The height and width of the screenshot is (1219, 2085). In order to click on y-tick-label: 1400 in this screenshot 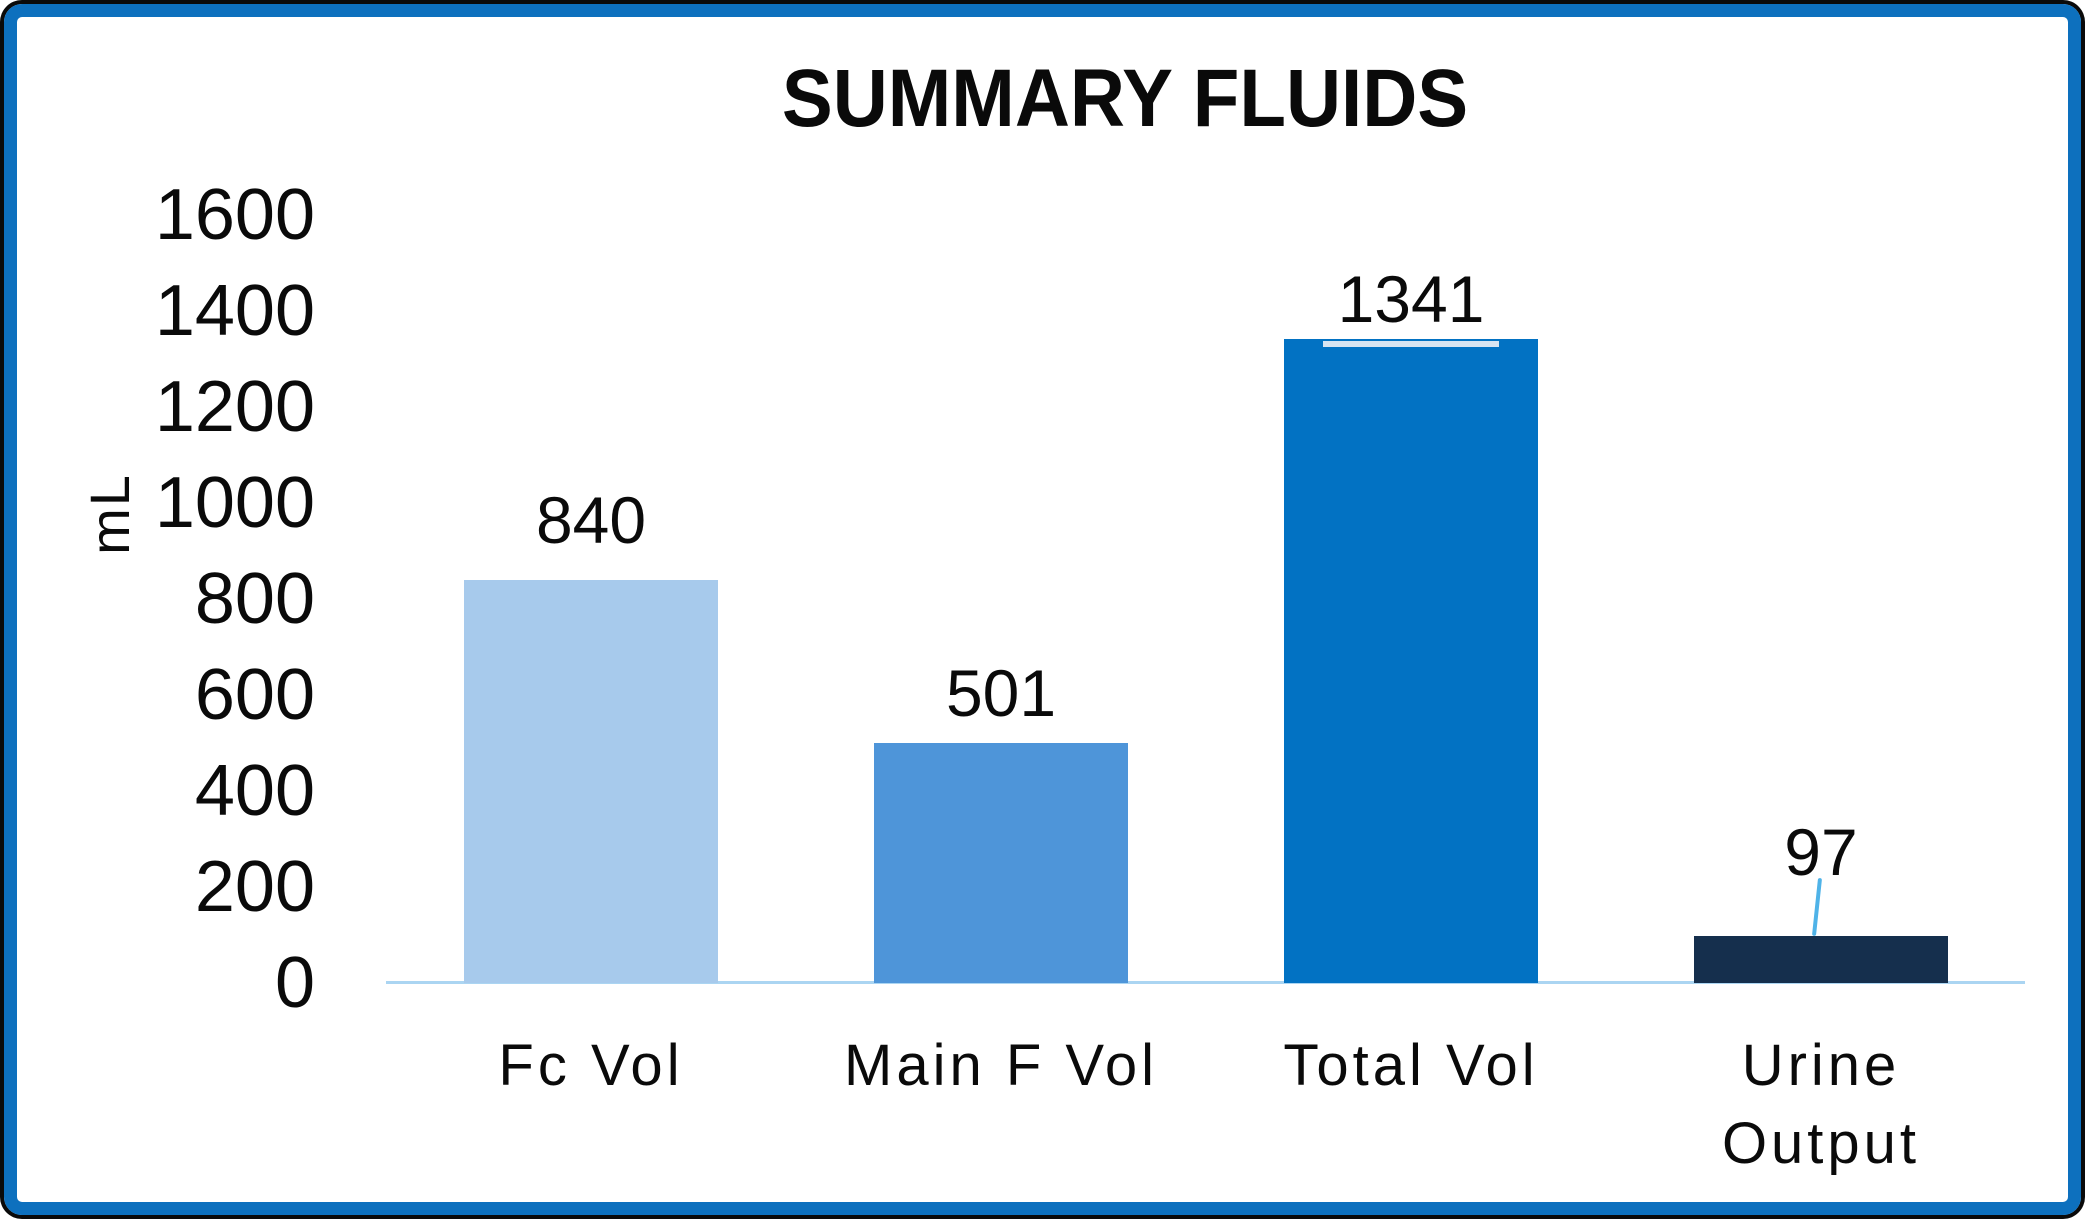, I will do `click(234, 311)`.